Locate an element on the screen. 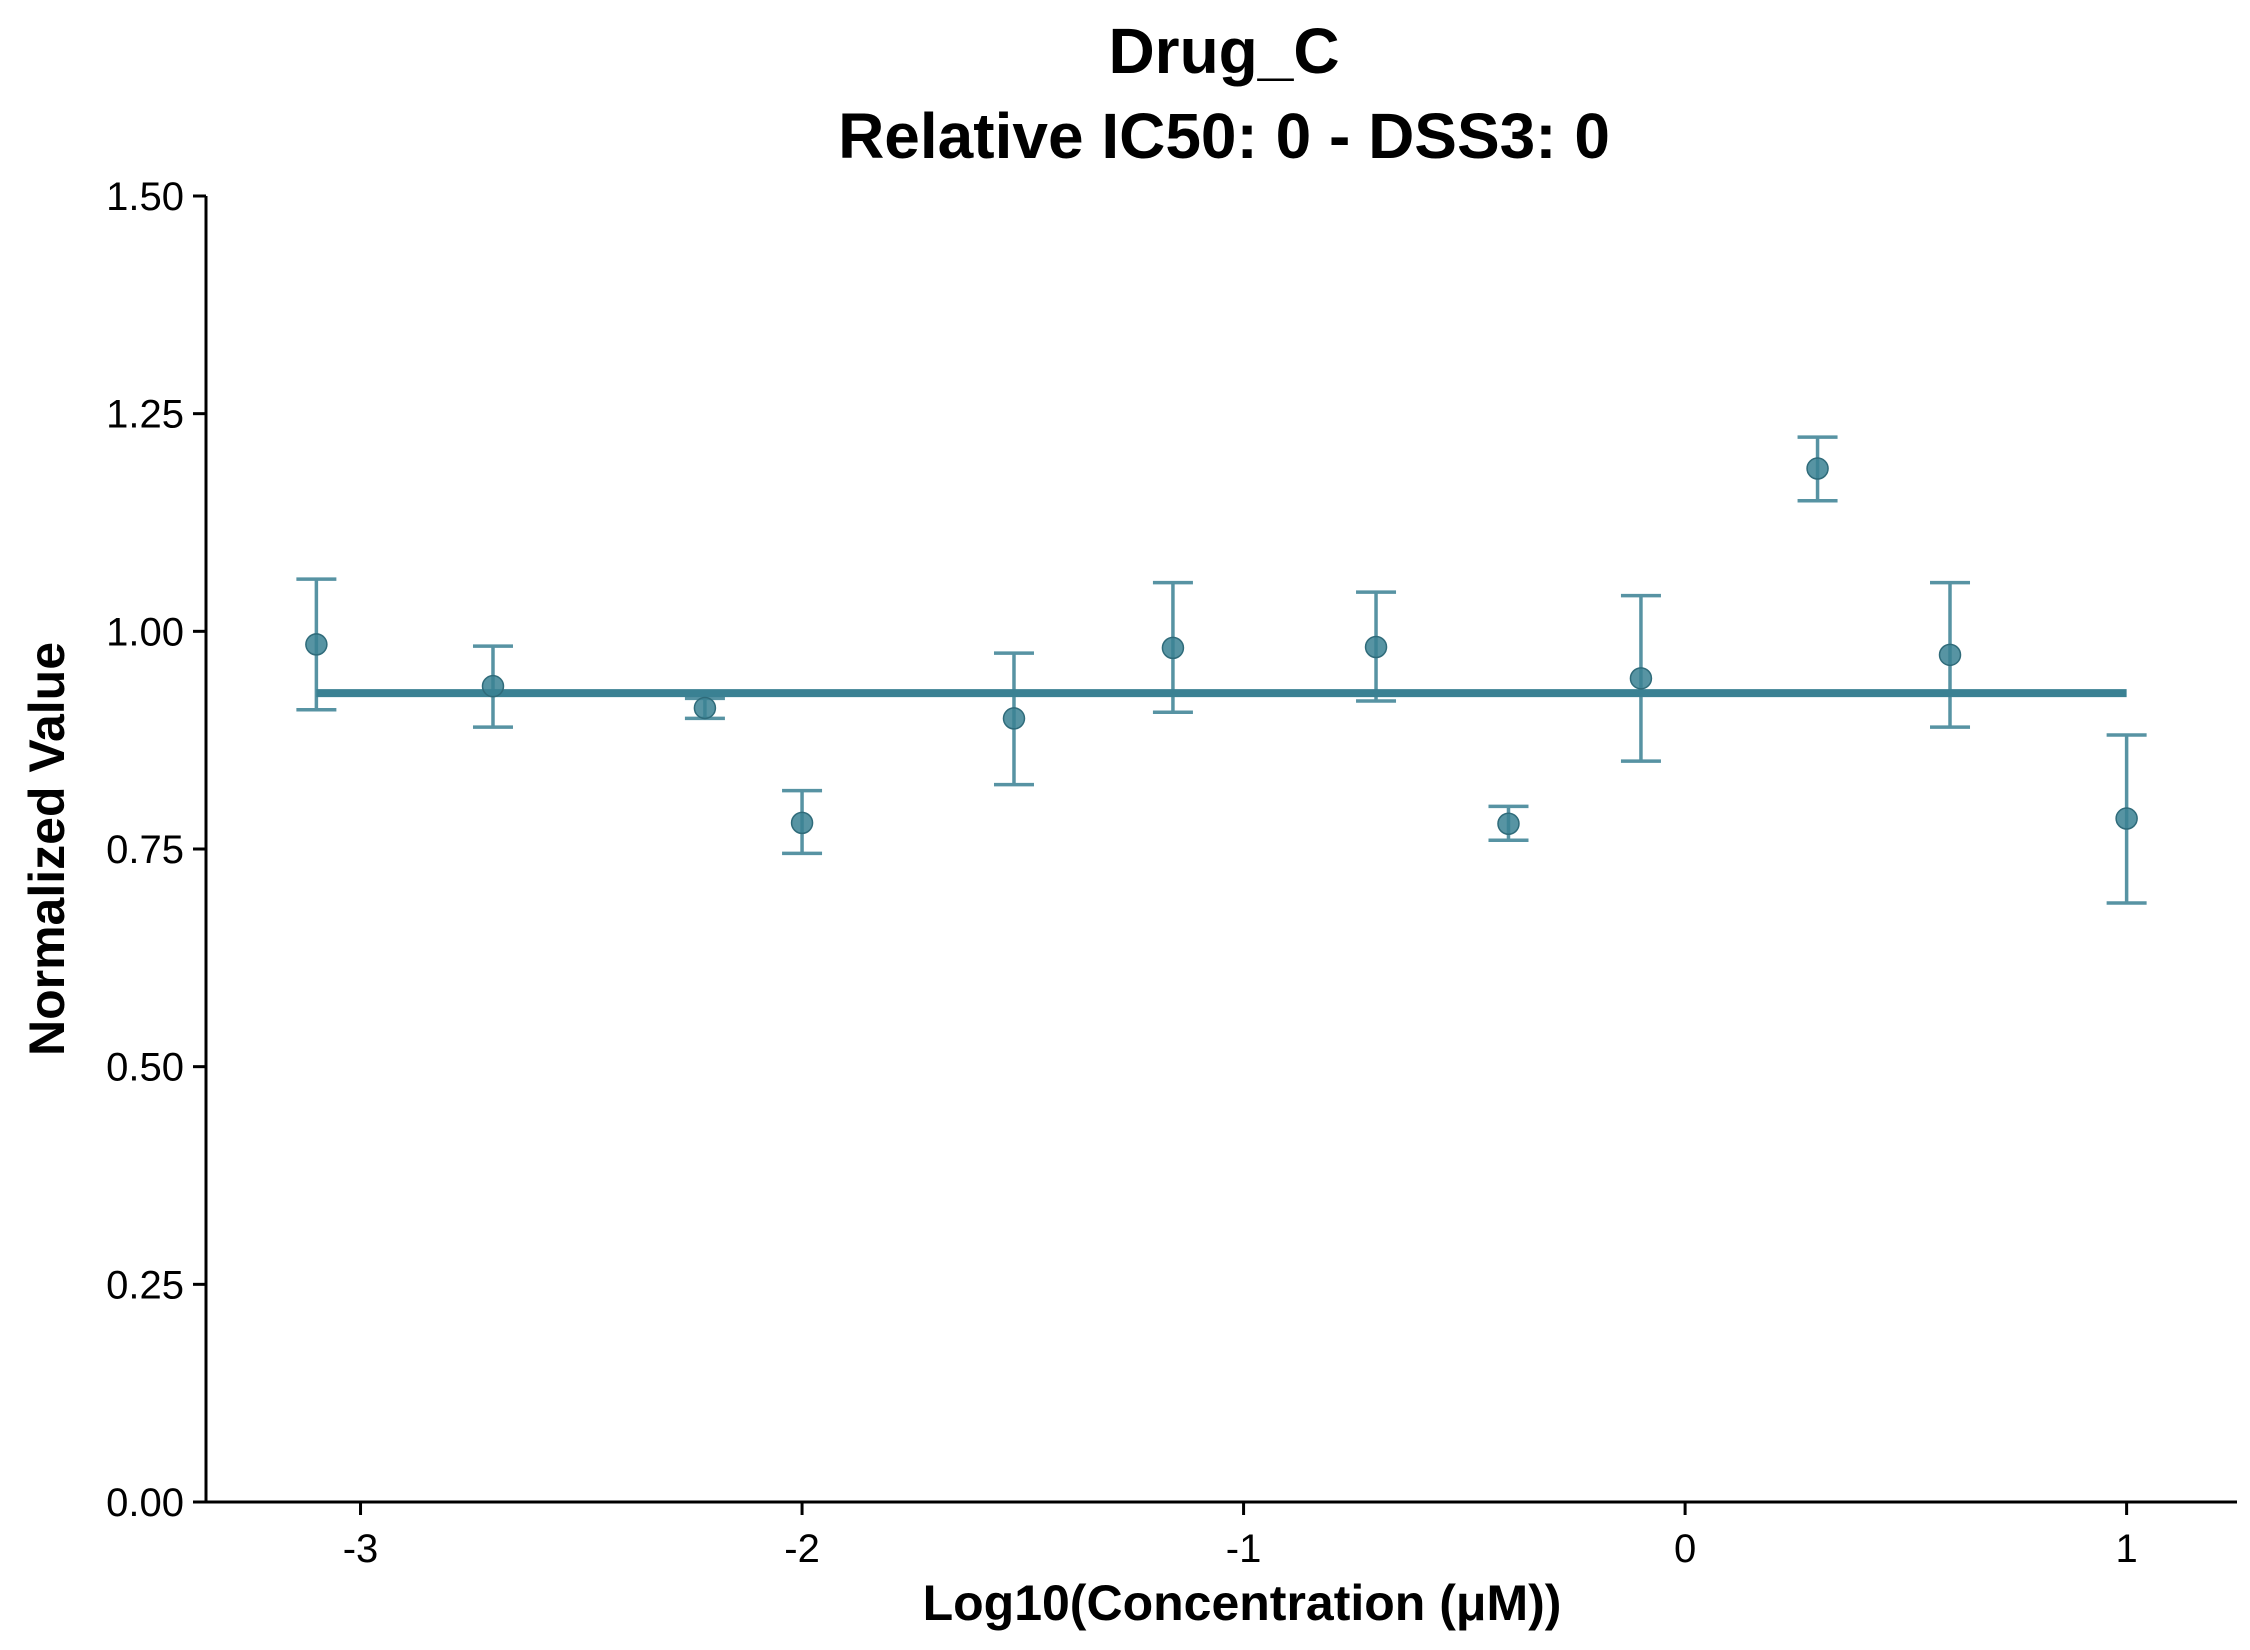 This screenshot has height=1650, width=2250. y-axis-label: Normalized Value is located at coordinates (47, 849).